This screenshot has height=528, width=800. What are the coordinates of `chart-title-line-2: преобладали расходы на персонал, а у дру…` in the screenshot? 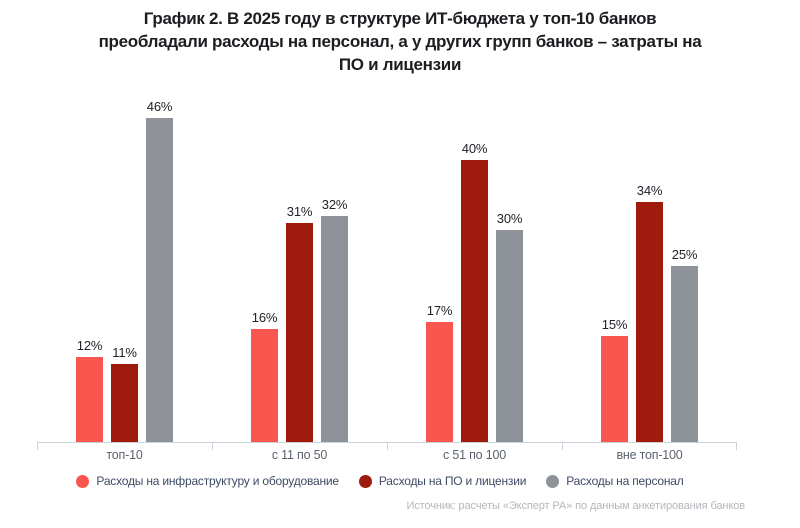 It's located at (400, 41).